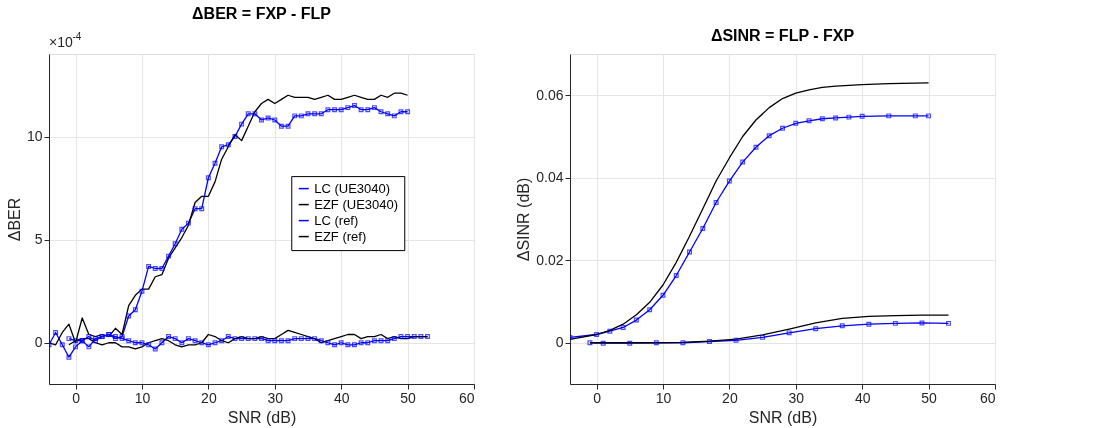 The image size is (1093, 428). What do you see at coordinates (340, 236) in the screenshot?
I see `legend-label: EZF (ref)` at bounding box center [340, 236].